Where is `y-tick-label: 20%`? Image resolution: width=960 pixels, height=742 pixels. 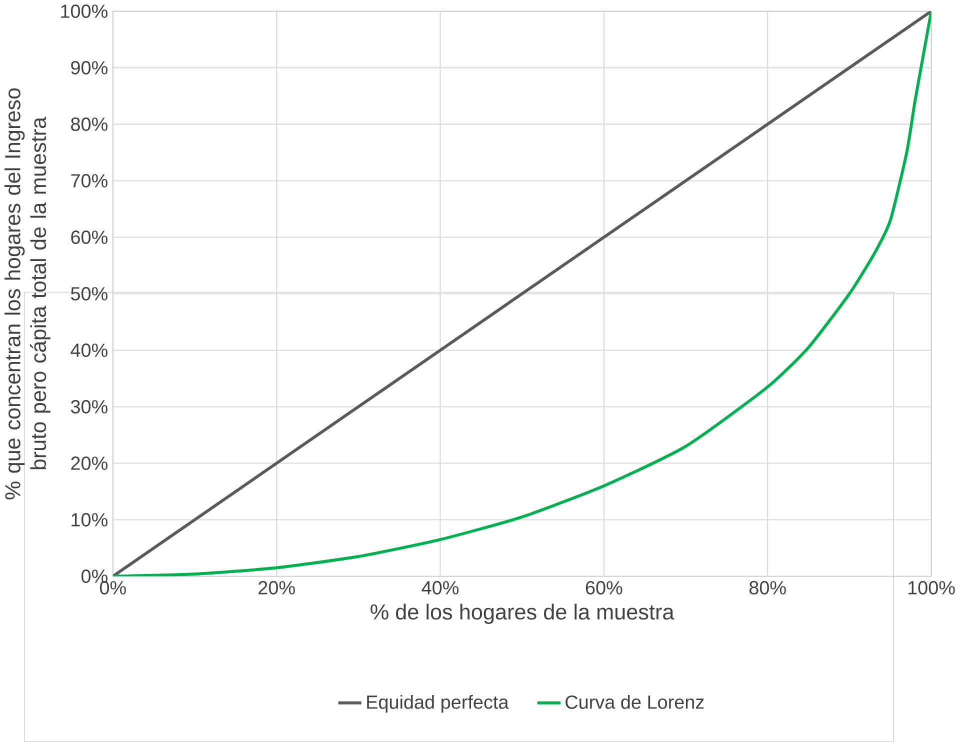 y-tick-label: 20% is located at coordinates (89, 463).